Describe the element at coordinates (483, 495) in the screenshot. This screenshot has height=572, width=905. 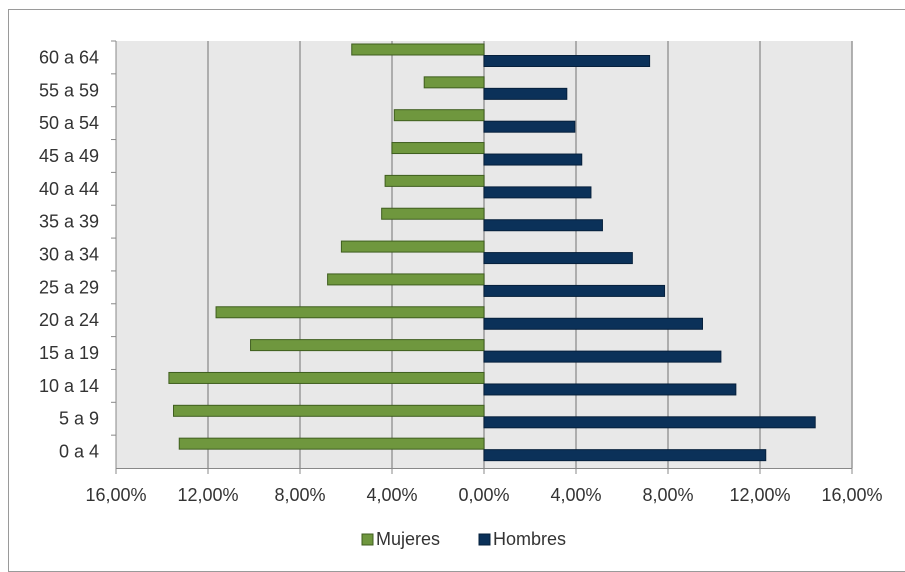
I see `x-tick-label: 0,00%` at that location.